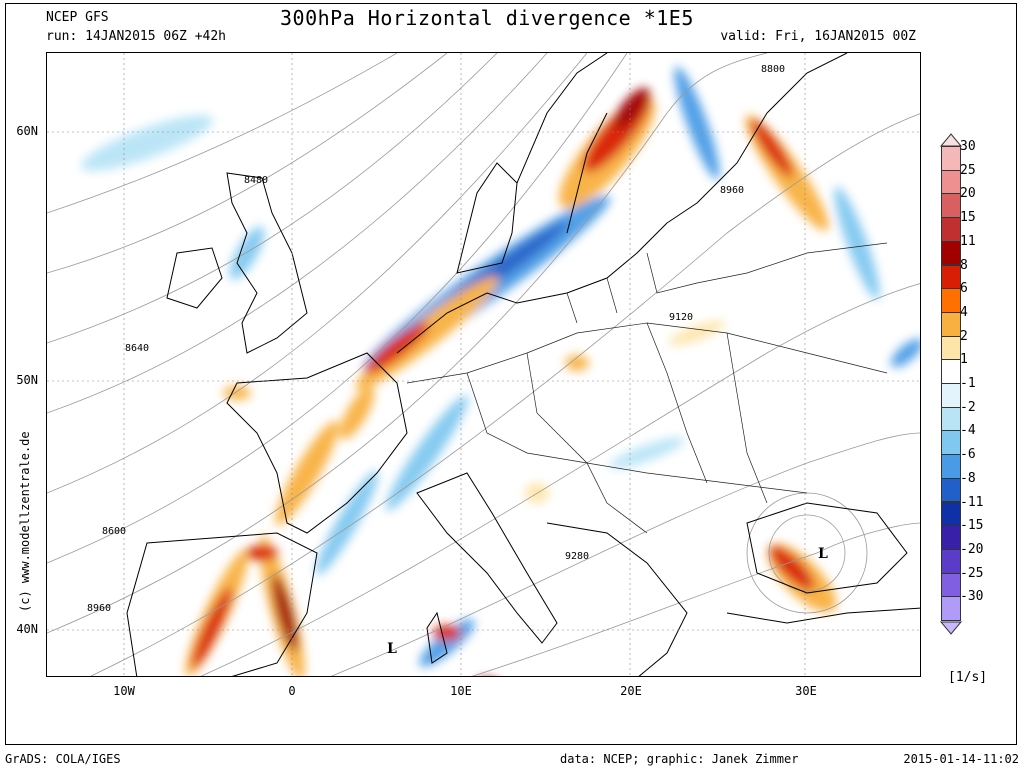 This screenshot has width=1024, height=768. What do you see at coordinates (25, 521) in the screenshot?
I see `website-credit: (c) www.modellzentrale.de` at bounding box center [25, 521].